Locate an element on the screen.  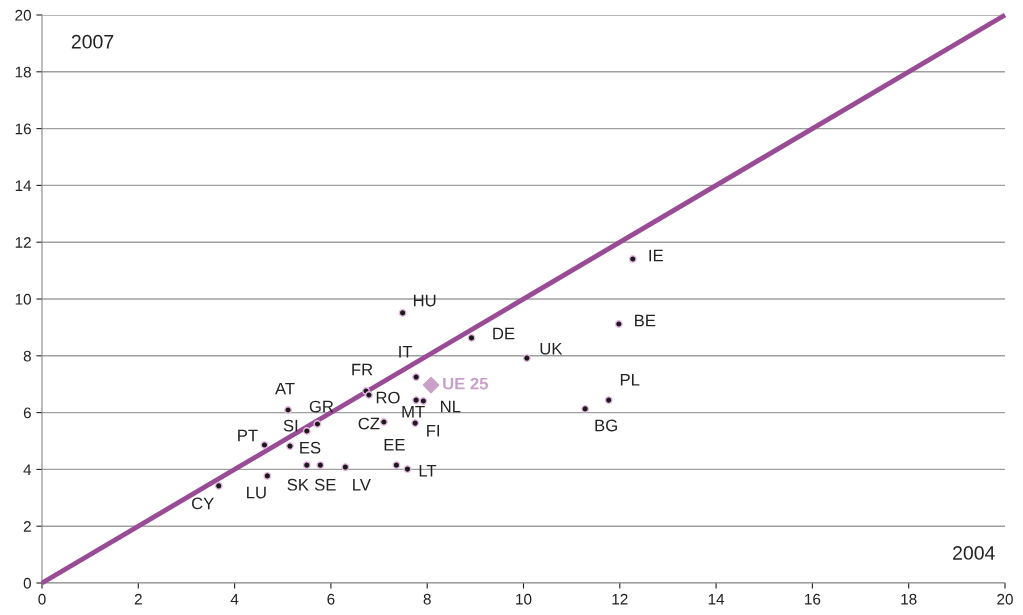
y-tick-label: 8 is located at coordinates (27, 356).